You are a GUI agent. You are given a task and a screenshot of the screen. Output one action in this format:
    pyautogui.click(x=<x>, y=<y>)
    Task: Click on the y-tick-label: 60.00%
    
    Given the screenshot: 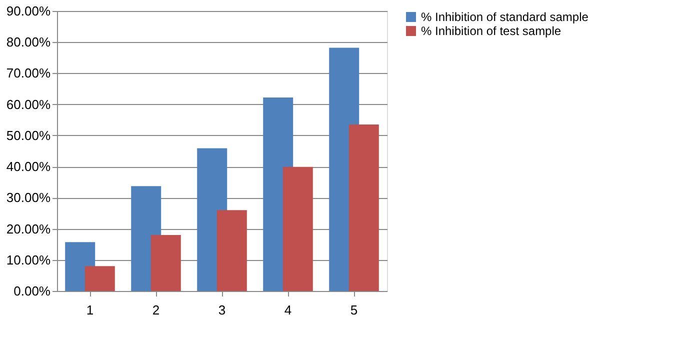 What is the action you would take?
    pyautogui.click(x=28, y=104)
    